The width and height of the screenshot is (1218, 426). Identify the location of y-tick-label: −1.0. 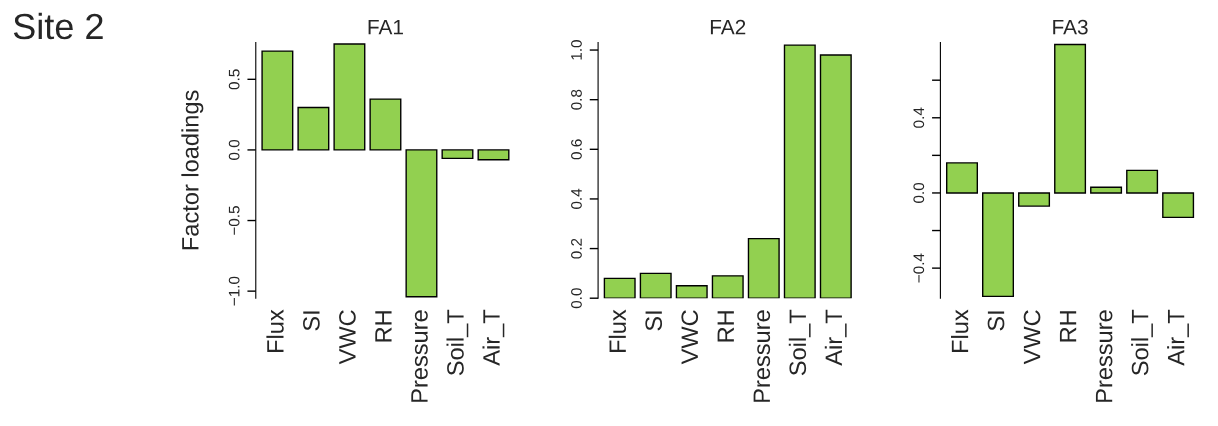
(234, 291).